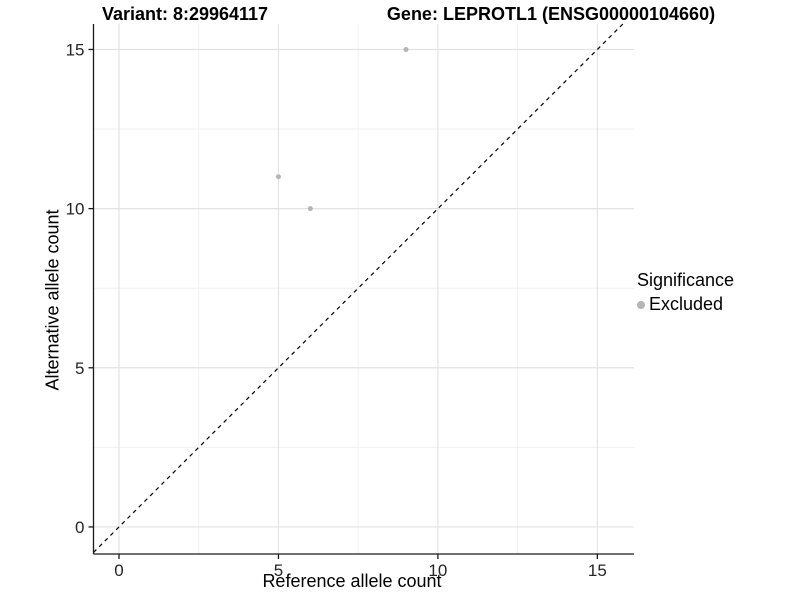 Image resolution: width=800 pixels, height=600 pixels. What do you see at coordinates (278, 570) in the screenshot?
I see `x-tick-label: 5` at bounding box center [278, 570].